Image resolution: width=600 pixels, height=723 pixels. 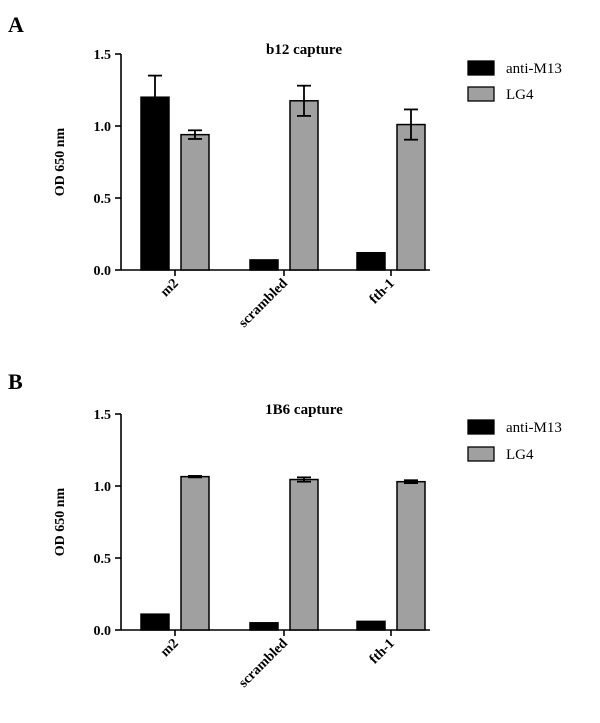 I want to click on chart-title: b12 capture, so click(x=304, y=50).